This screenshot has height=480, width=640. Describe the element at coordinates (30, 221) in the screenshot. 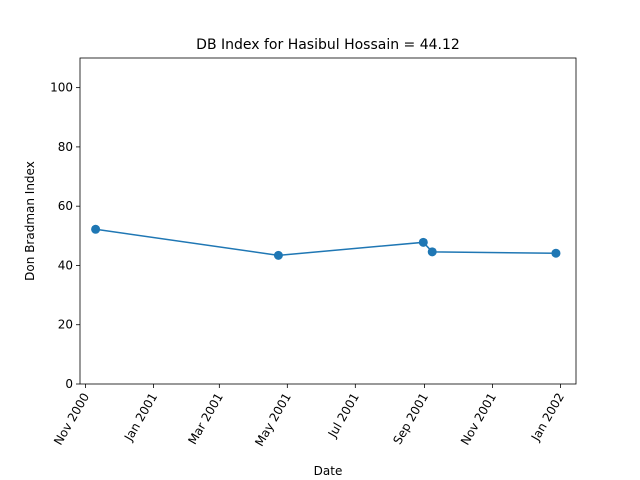

I see `y-axis-label: Don Bradman Index` at that location.